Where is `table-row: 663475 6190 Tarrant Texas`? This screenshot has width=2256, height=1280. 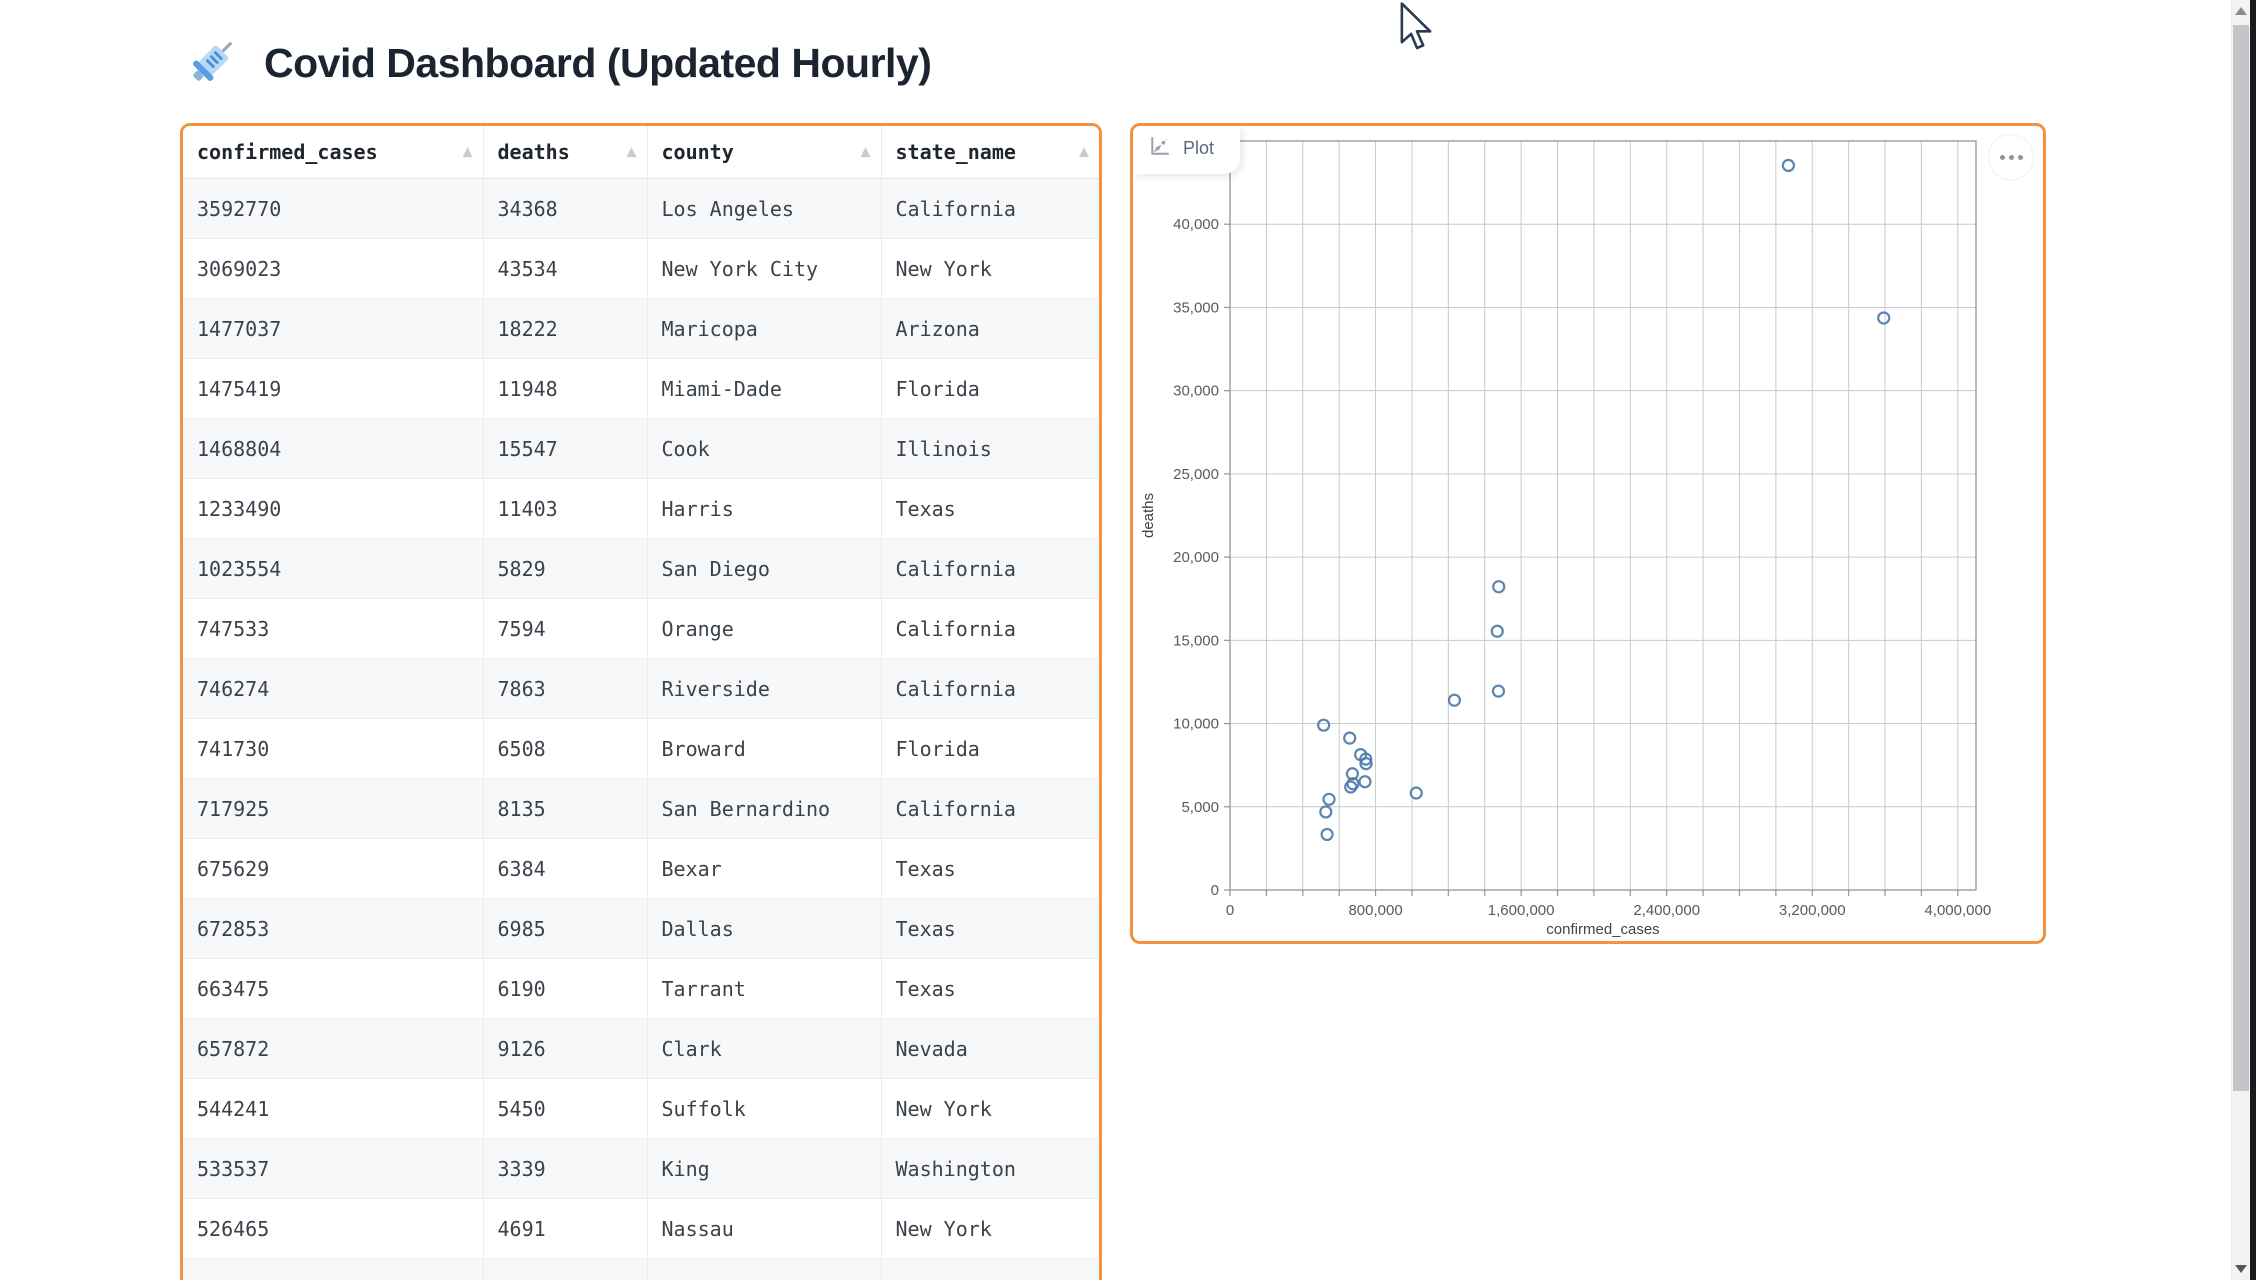
table-row: 663475 6190 Tarrant Texas is located at coordinates (641, 988).